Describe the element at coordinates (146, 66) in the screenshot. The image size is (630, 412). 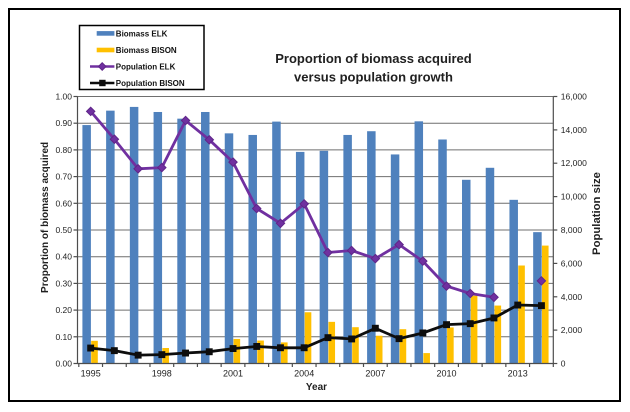
I see `svg-text: Population ELK` at that location.